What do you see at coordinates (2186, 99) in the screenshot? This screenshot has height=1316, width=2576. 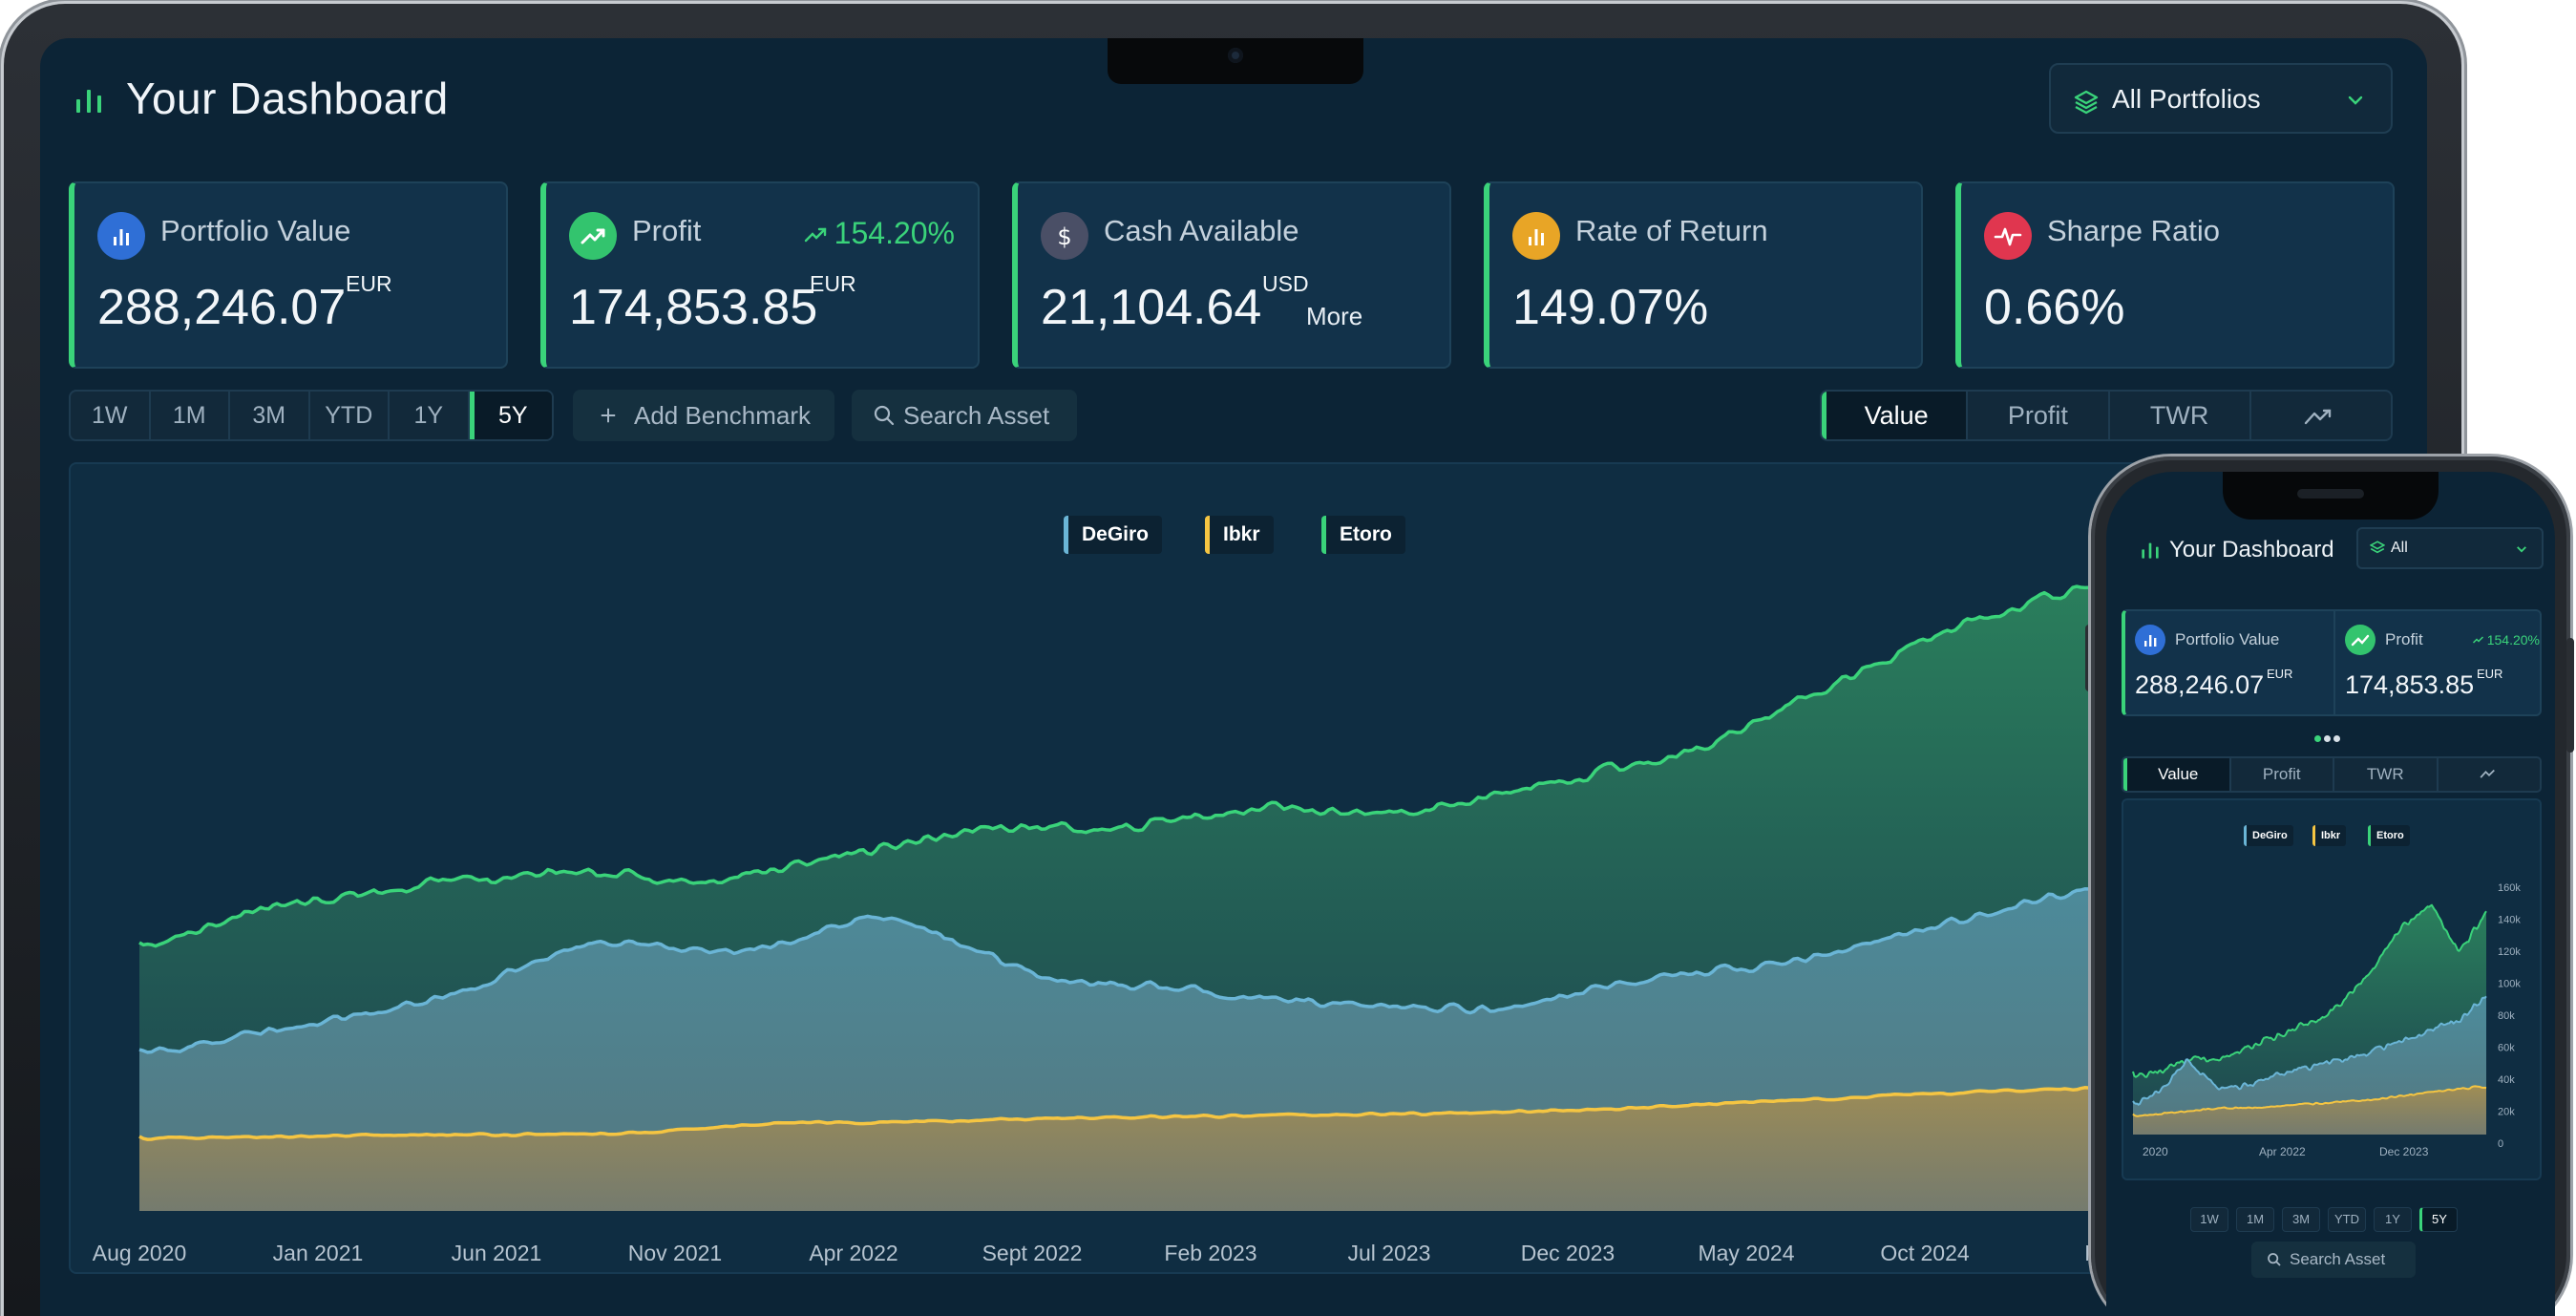 I see `portfolio-select-label: All Portfolios` at bounding box center [2186, 99].